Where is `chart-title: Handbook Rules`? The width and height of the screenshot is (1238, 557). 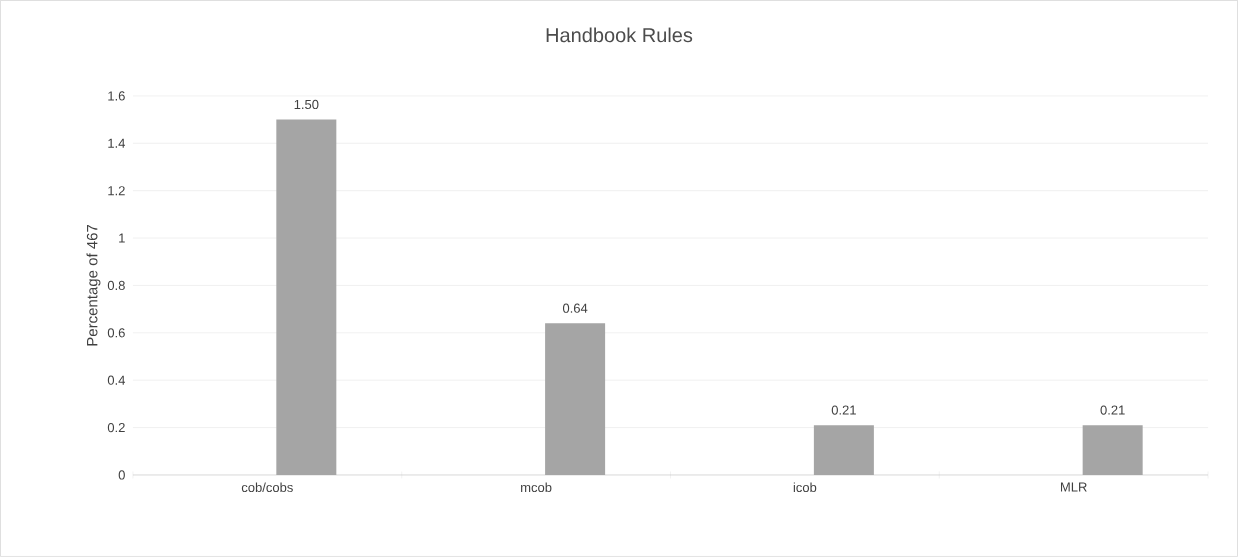 chart-title: Handbook Rules is located at coordinates (619, 35).